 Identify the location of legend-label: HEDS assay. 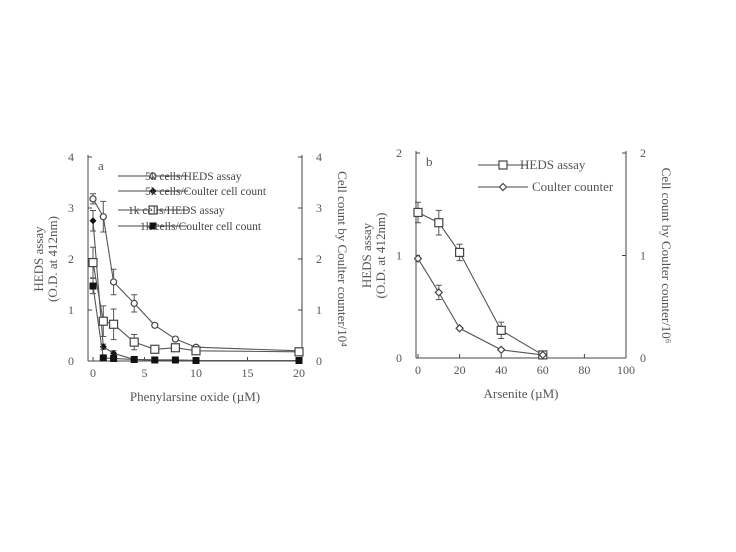
(553, 164).